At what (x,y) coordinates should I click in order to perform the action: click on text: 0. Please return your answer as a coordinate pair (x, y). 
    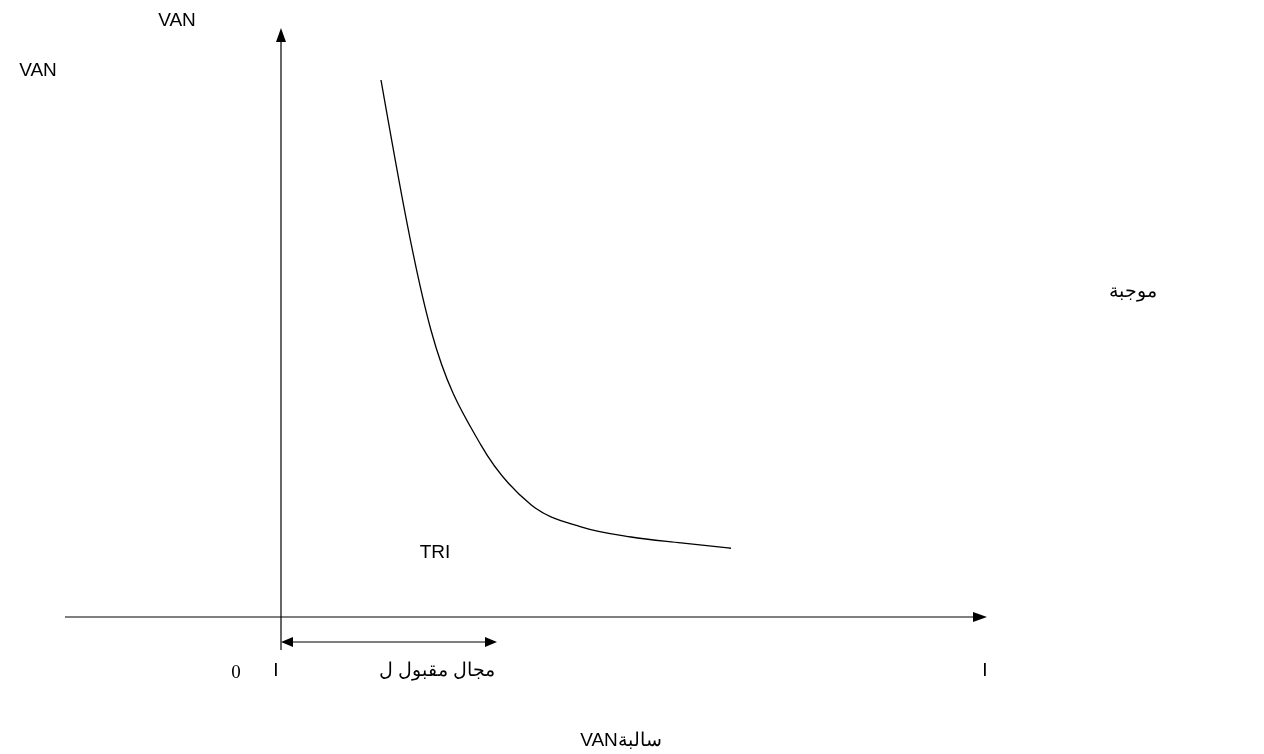
    Looking at the image, I should click on (236, 671).